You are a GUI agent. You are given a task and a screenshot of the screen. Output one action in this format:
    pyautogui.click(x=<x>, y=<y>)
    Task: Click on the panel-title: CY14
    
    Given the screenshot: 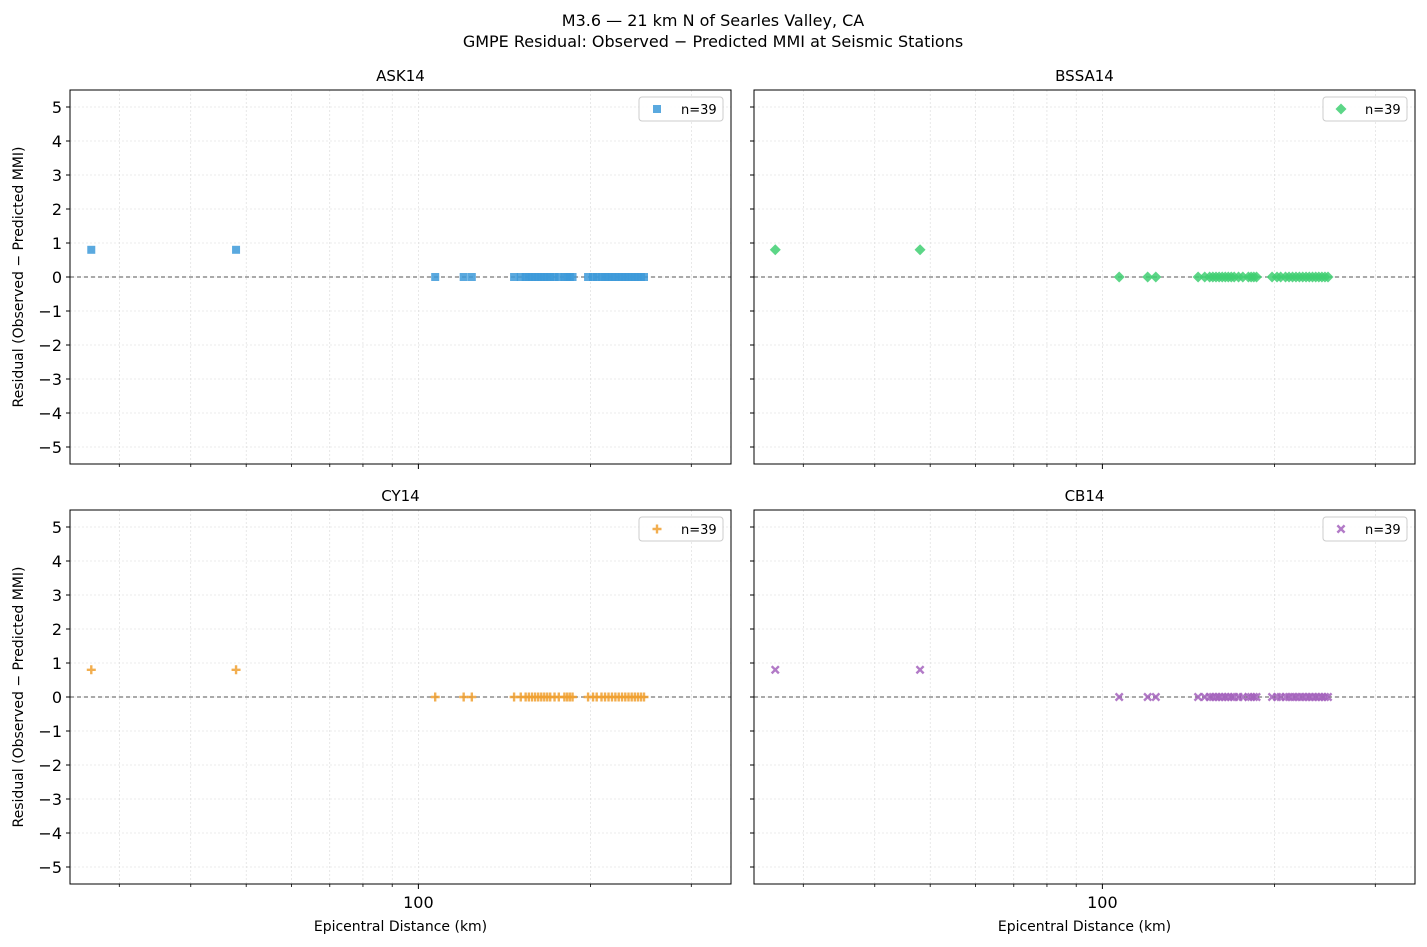 What is the action you would take?
    pyautogui.click(x=400, y=496)
    